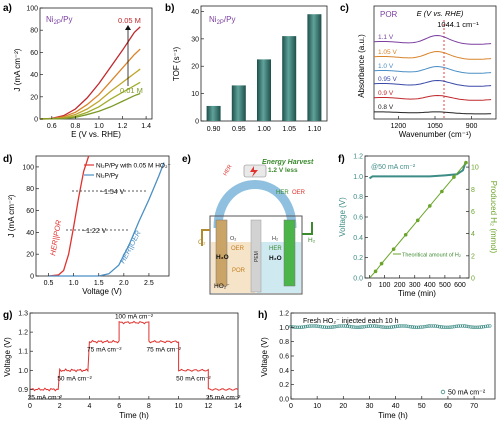 The image size is (500, 421). I want to click on panel-c-x-tick-label: 900, so click(472, 126).